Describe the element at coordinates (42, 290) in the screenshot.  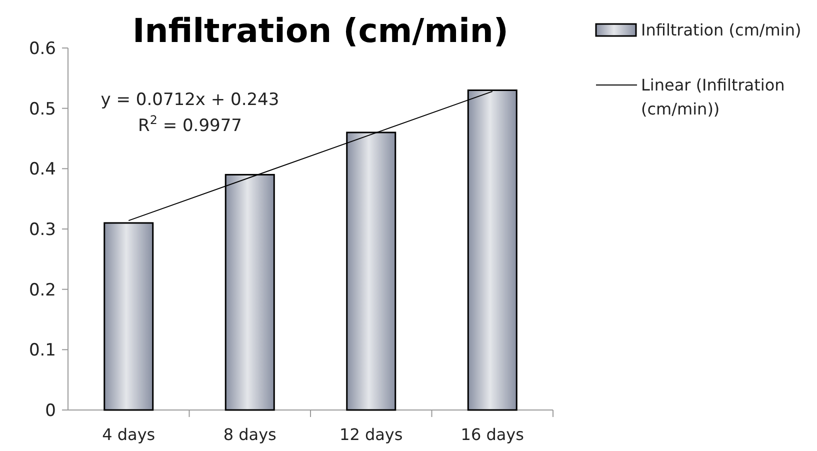
I see `y-tick-label: 0.2` at that location.